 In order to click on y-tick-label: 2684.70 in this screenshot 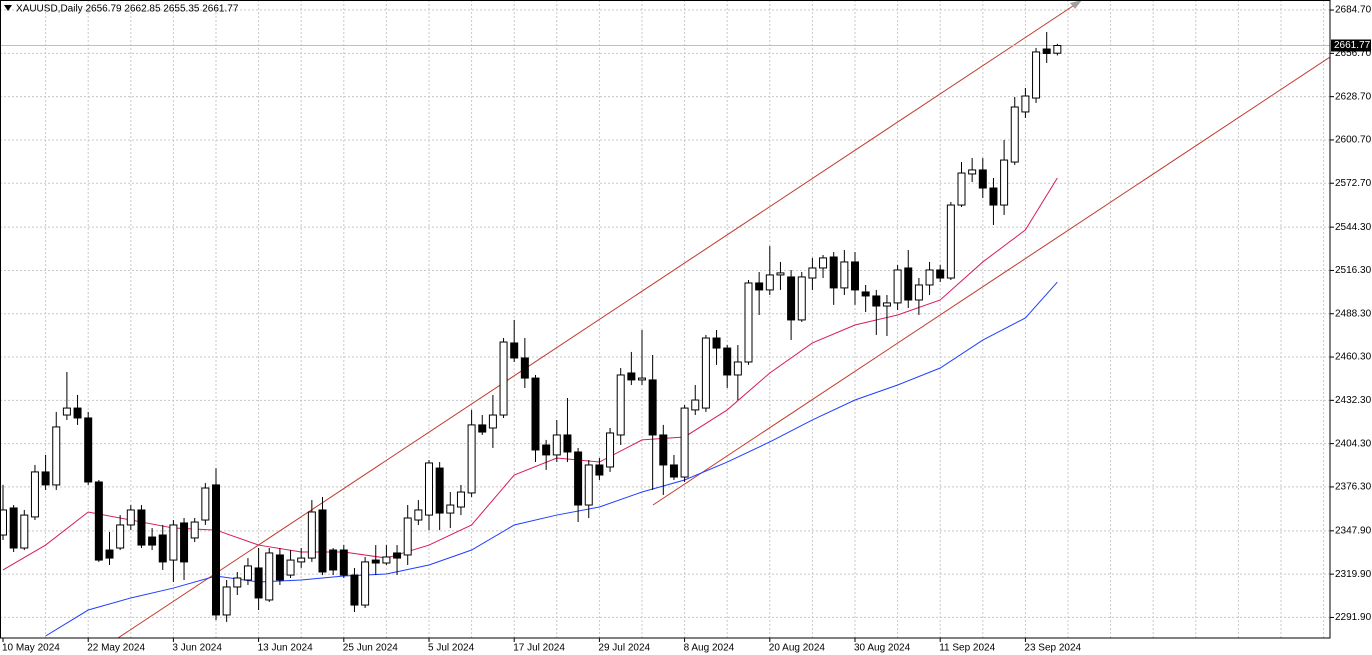, I will do `click(1353, 10)`.